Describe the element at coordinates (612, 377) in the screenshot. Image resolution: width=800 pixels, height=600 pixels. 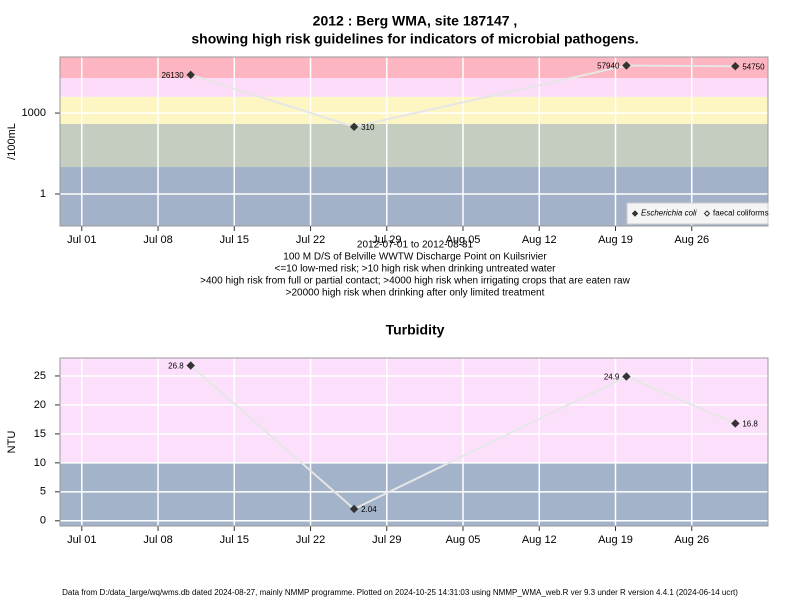
I see `data-label: 24.9` at that location.